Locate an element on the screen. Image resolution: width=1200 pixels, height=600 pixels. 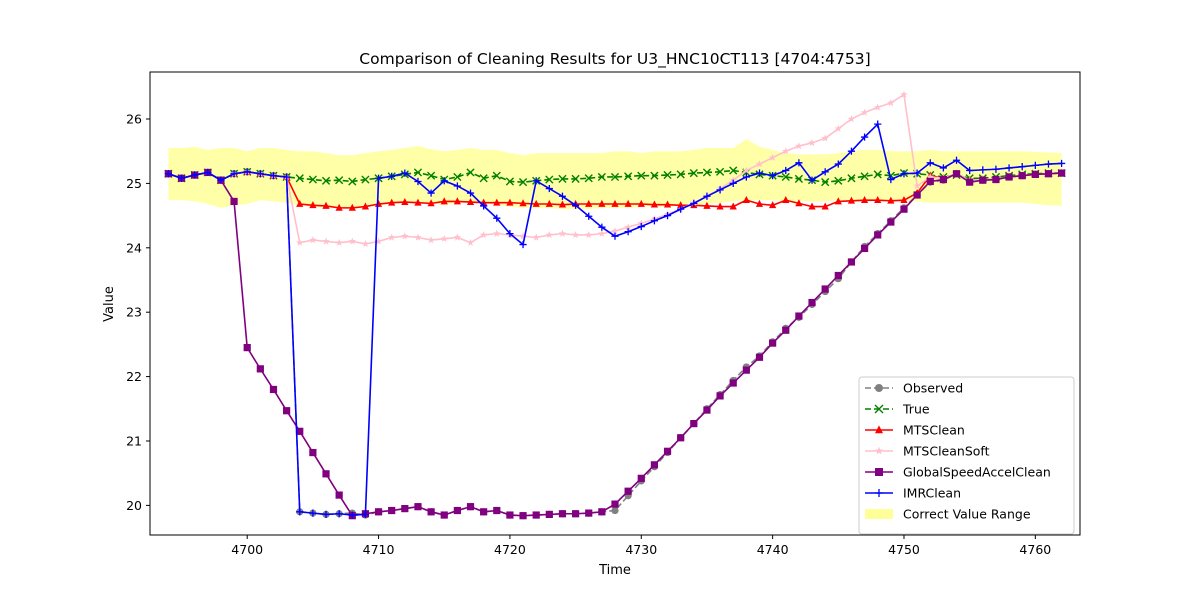
y-tick-label: 25 is located at coordinates (134, 183).